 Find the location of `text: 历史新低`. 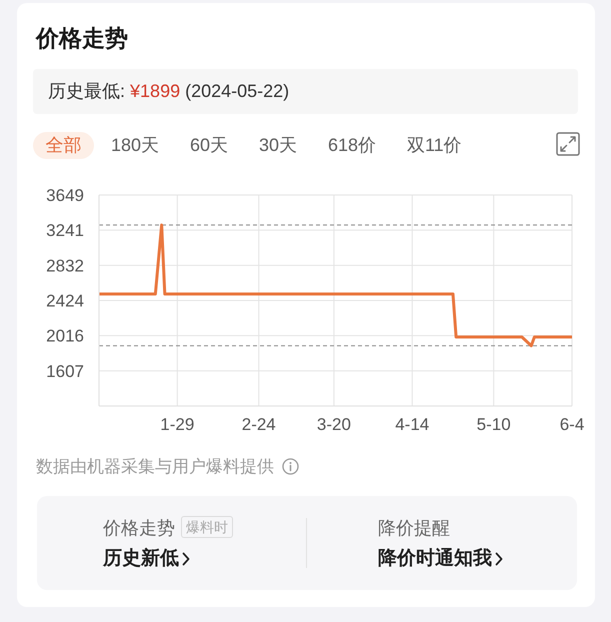

text: 历史新低 is located at coordinates (141, 558).